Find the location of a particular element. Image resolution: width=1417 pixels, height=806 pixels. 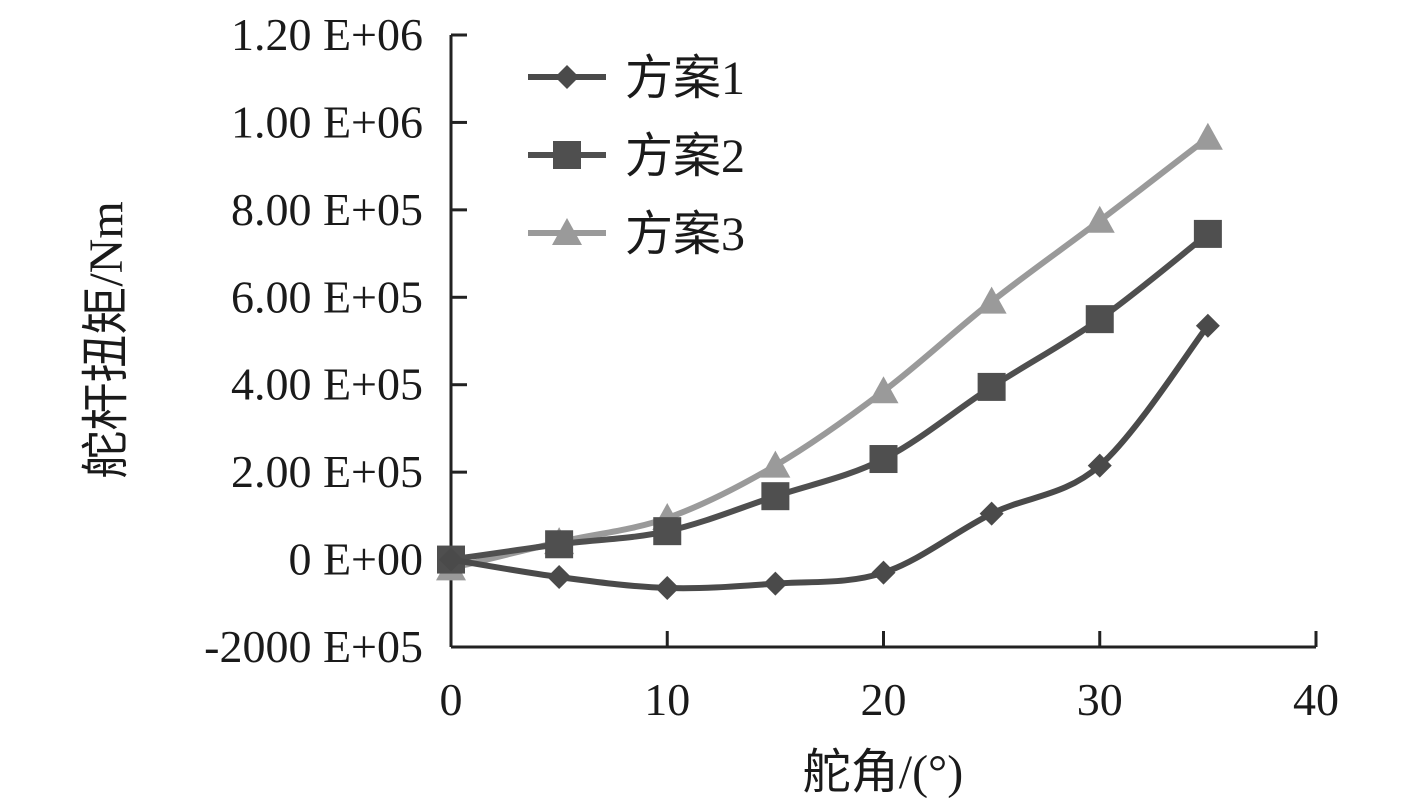

legend-label: 方案2 is located at coordinates (685, 156).